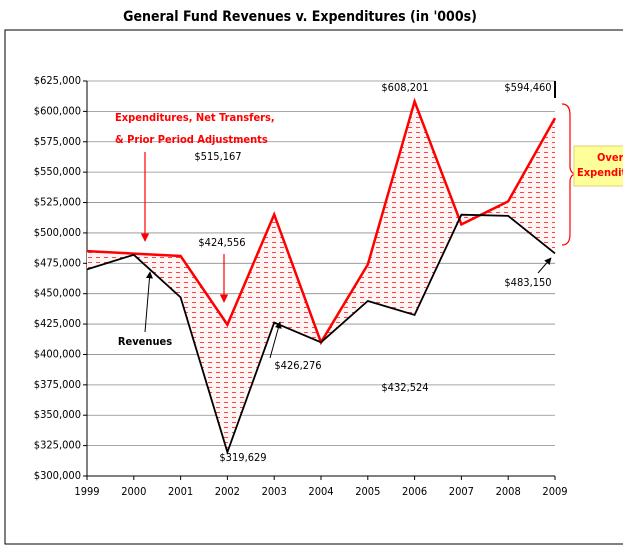  I want to click on x-tick-label: 2007, so click(461, 491).